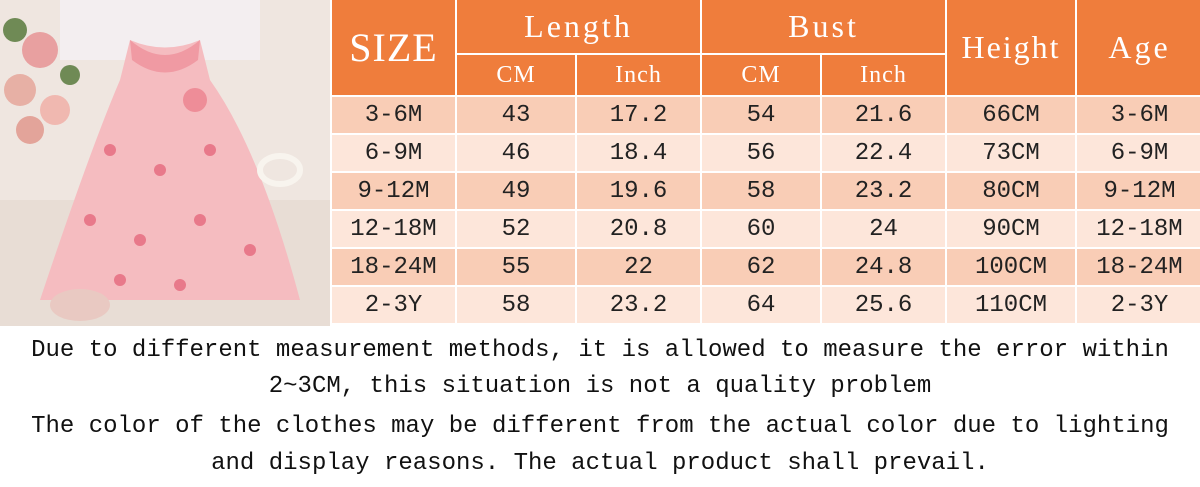 The image size is (1200, 487). Describe the element at coordinates (1011, 267) in the screenshot. I see `table-cell: 100CM` at that location.